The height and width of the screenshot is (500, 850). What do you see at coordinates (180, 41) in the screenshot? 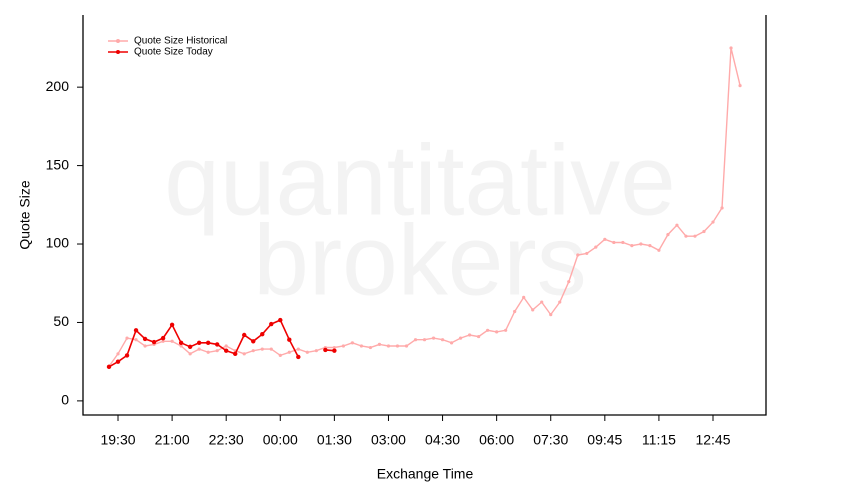
I see `legend-label: Quote Size Historical` at bounding box center [180, 41].